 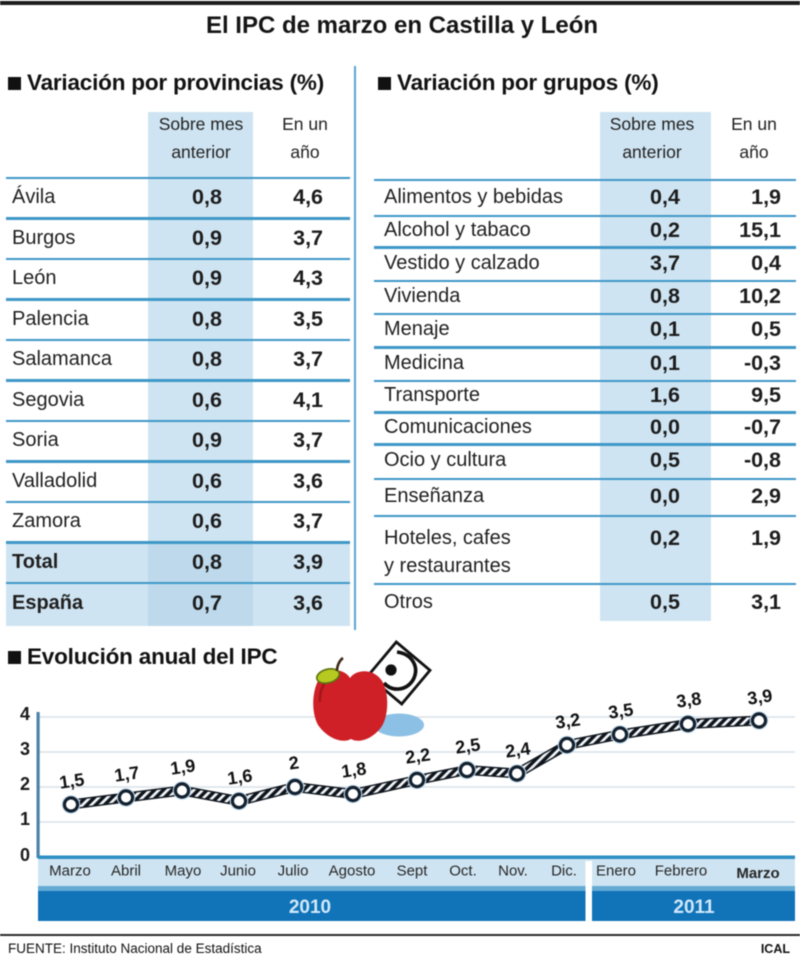 I want to click on svg-text: Agosto, so click(x=352, y=871).